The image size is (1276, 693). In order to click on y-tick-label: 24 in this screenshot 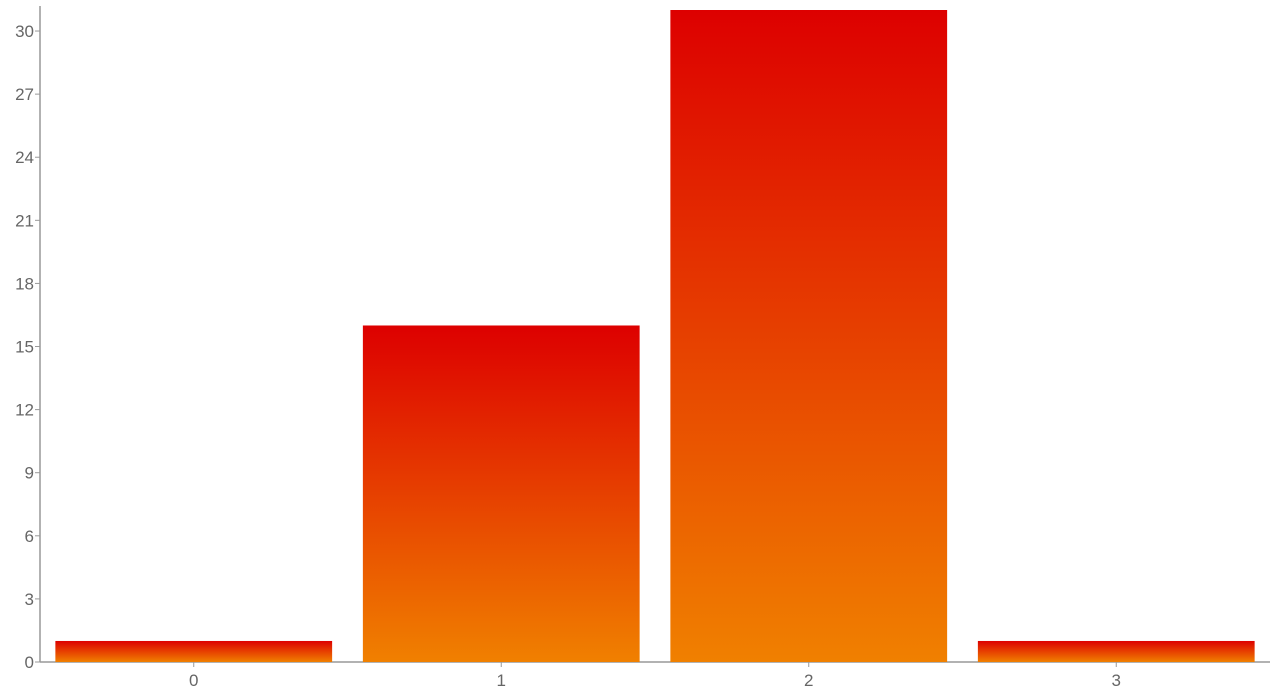, I will do `click(24, 157)`.